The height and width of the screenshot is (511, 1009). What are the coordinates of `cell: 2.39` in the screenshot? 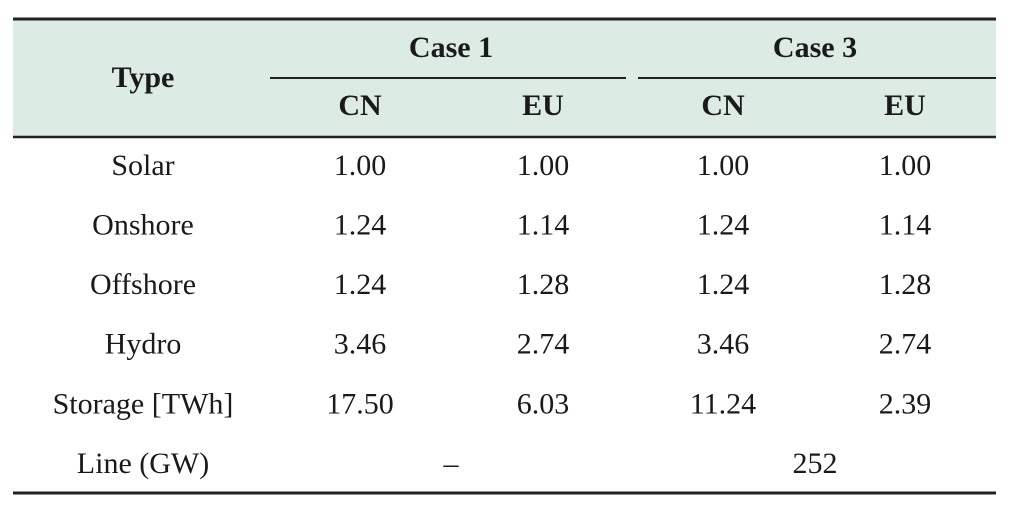 It's located at (905, 403).